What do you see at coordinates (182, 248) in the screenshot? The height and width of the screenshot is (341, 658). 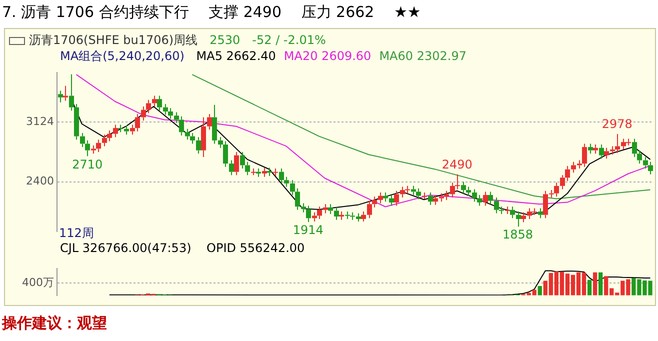 I see `text: CJL 326766.00(47:53) OPID 556242.00` at bounding box center [182, 248].